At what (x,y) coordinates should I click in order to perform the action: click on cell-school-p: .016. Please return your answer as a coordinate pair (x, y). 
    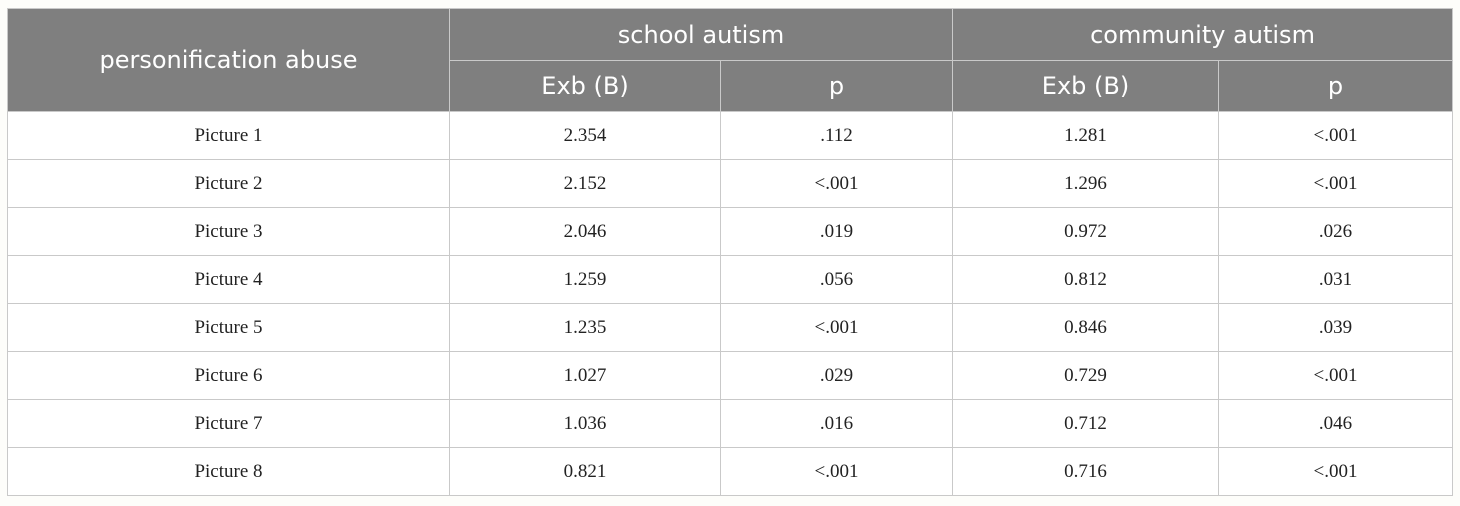
    Looking at the image, I should click on (836, 423).